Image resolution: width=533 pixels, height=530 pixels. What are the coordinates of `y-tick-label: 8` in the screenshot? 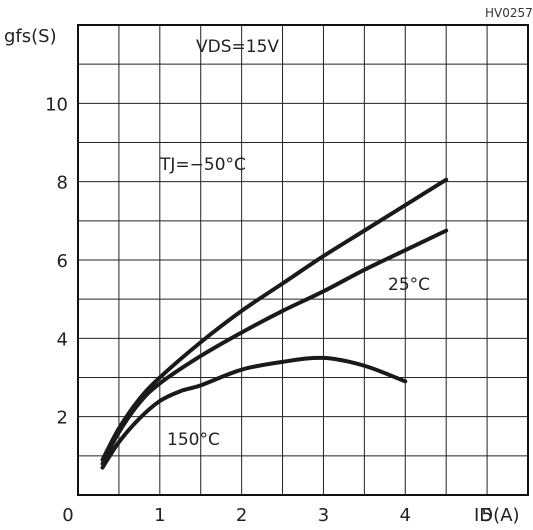 It's located at (62, 183).